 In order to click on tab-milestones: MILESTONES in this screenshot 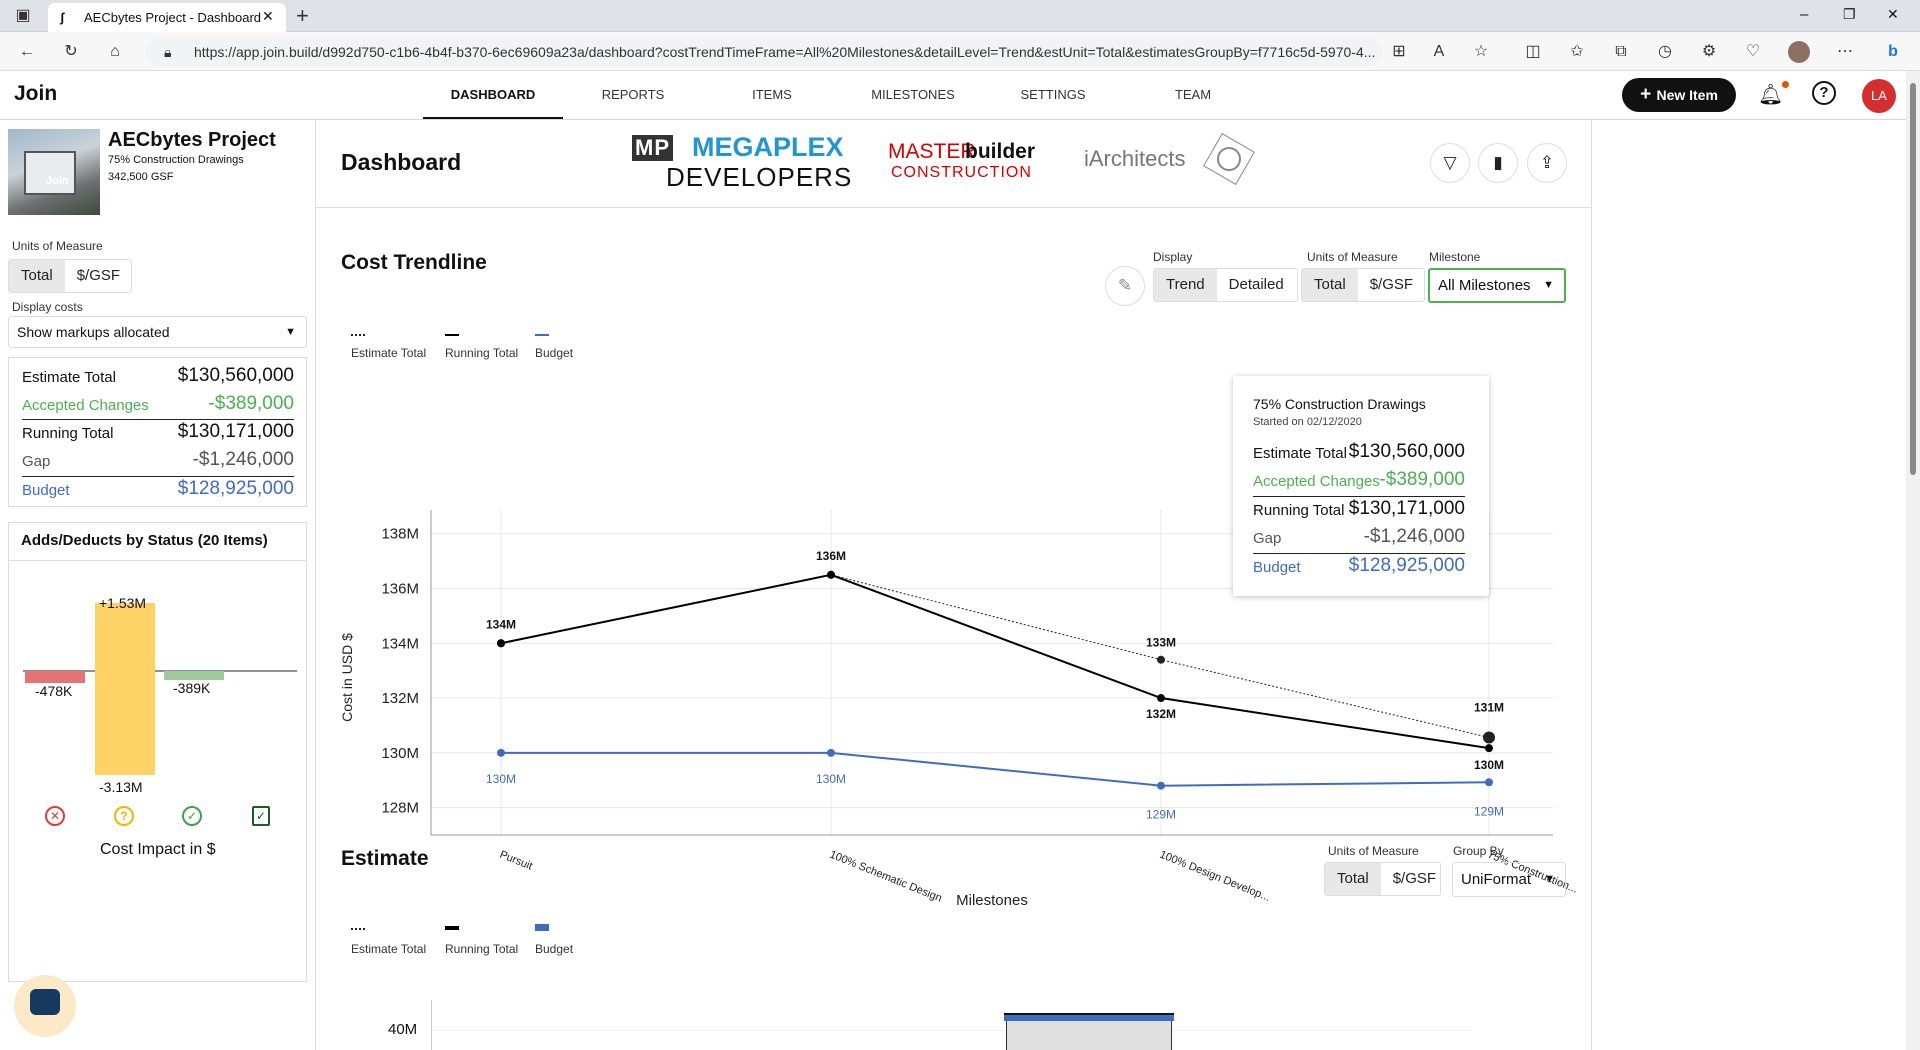, I will do `click(913, 94)`.